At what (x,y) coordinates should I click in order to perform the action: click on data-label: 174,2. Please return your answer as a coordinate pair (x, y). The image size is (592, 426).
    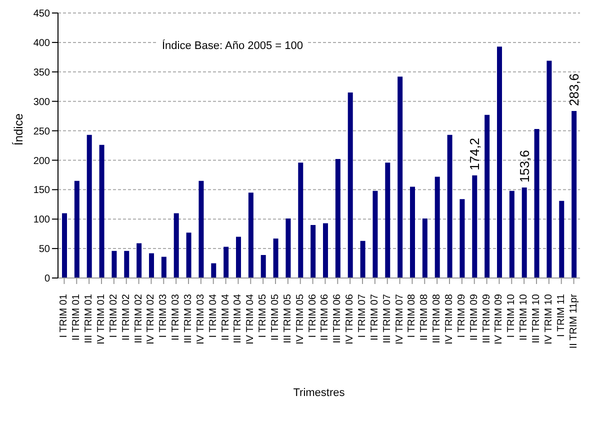
    Looking at the image, I should click on (474, 154).